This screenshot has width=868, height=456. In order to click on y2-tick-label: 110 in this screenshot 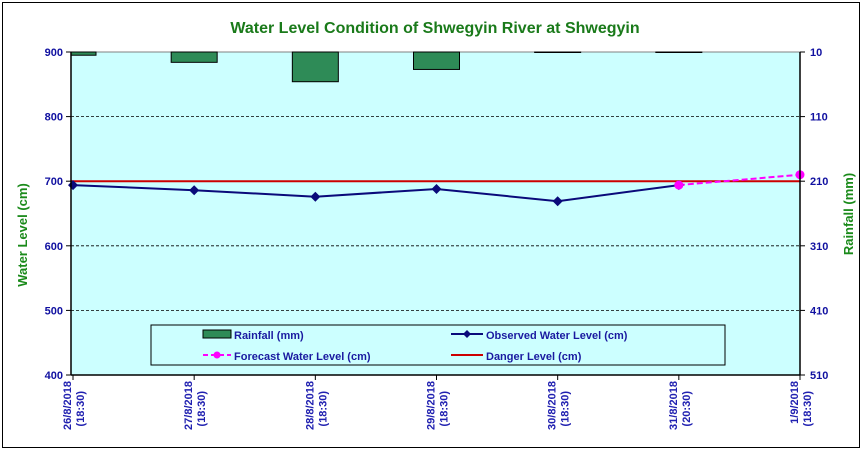, I will do `click(819, 118)`.